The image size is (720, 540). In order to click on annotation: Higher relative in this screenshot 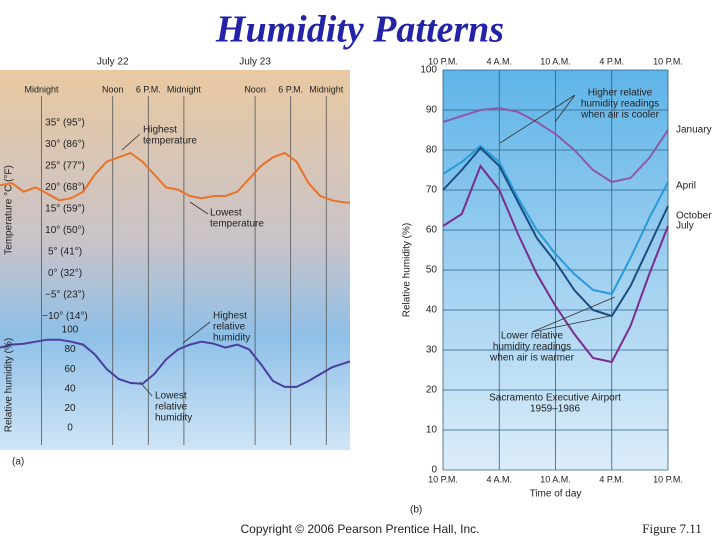, I will do `click(620, 93)`.